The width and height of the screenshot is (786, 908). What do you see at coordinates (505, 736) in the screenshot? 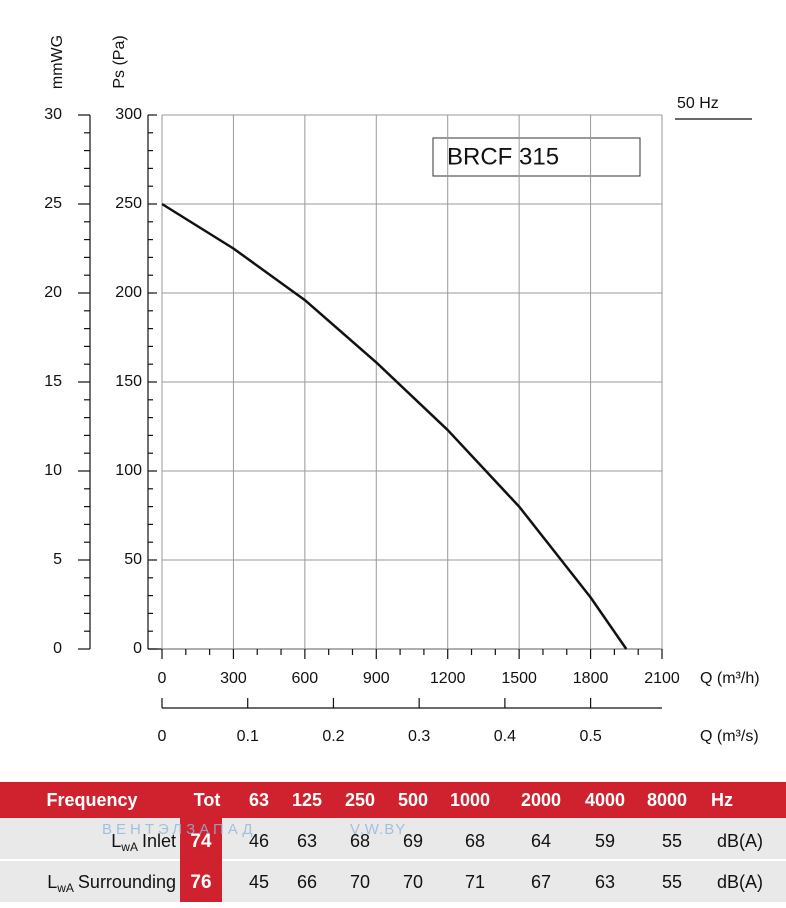
I see `x2-tick-label: 0.4` at bounding box center [505, 736].